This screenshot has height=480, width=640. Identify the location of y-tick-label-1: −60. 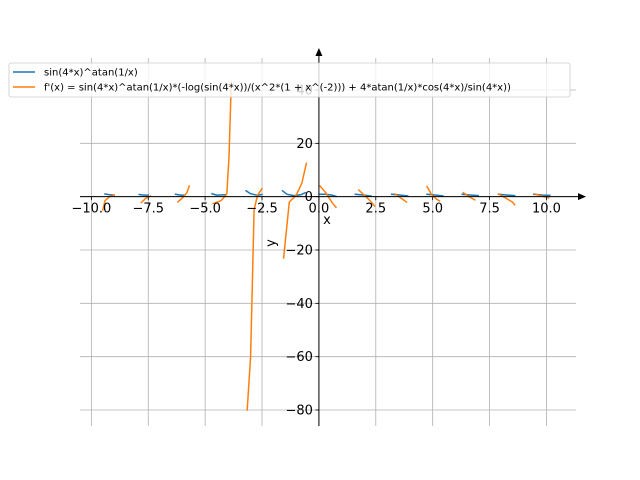
(298, 357).